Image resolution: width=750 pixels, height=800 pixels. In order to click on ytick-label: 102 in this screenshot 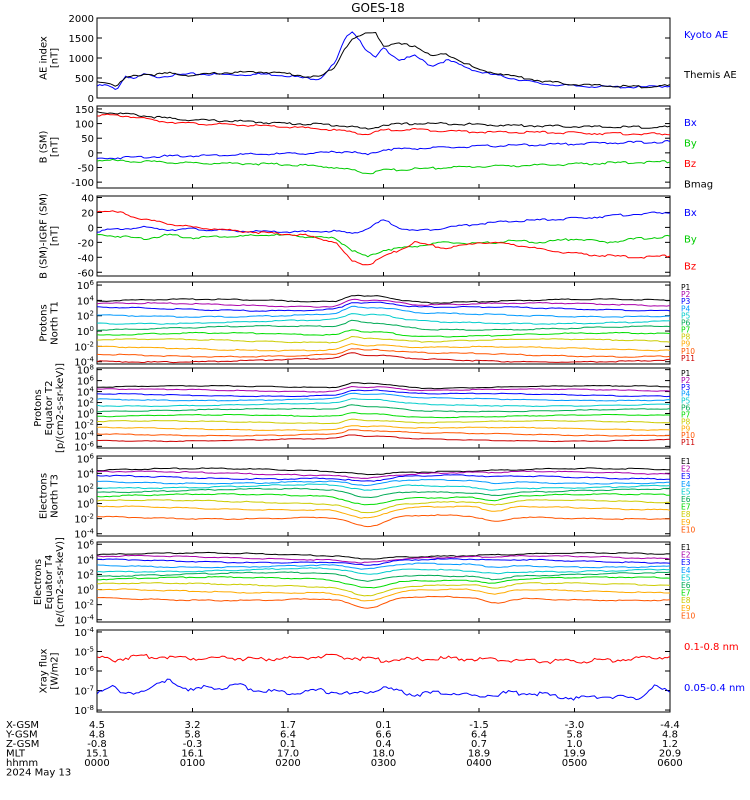, I will do `click(85, 574)`.